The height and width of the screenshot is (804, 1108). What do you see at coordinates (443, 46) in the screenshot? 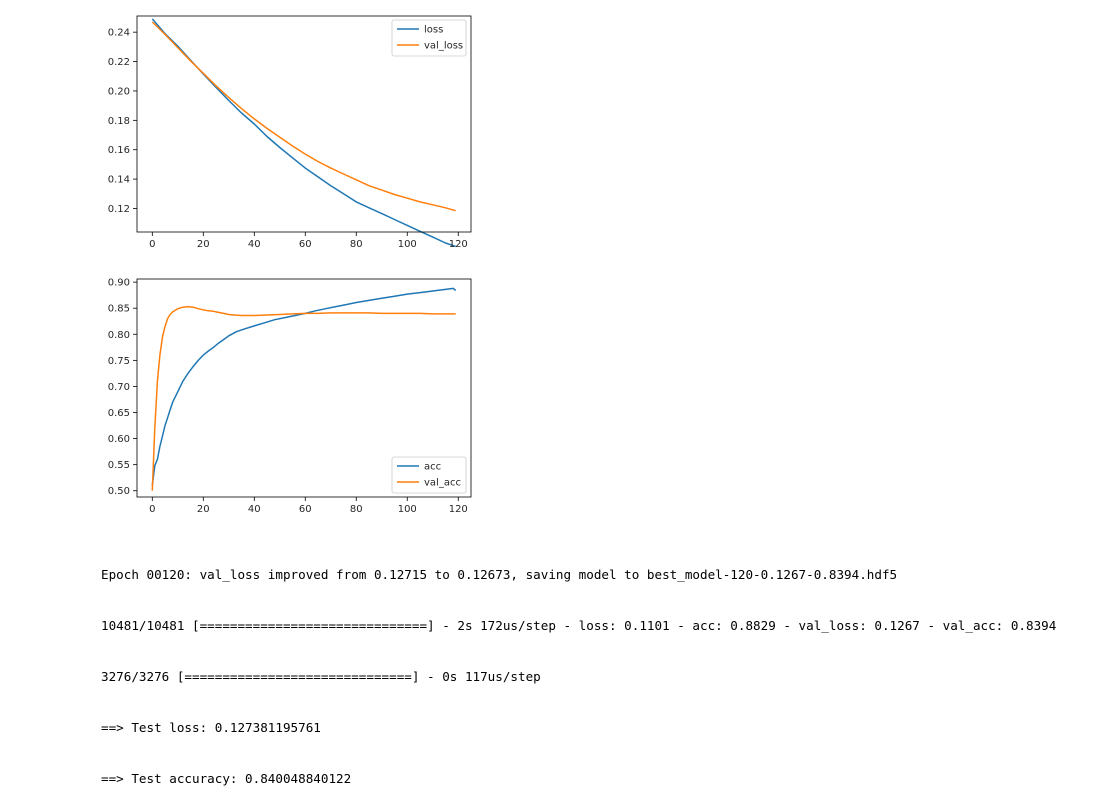
I see `chart-0-legend-label-val-loss: val_loss` at bounding box center [443, 46].